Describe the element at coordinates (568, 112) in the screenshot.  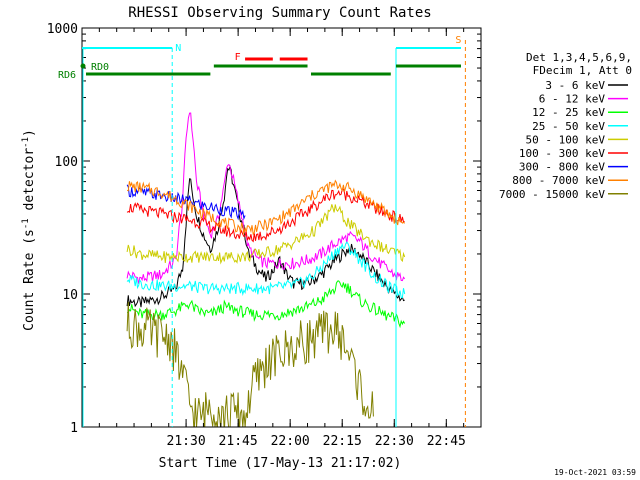
I see `legend-entry-label: 12 - 25 keV` at that location.